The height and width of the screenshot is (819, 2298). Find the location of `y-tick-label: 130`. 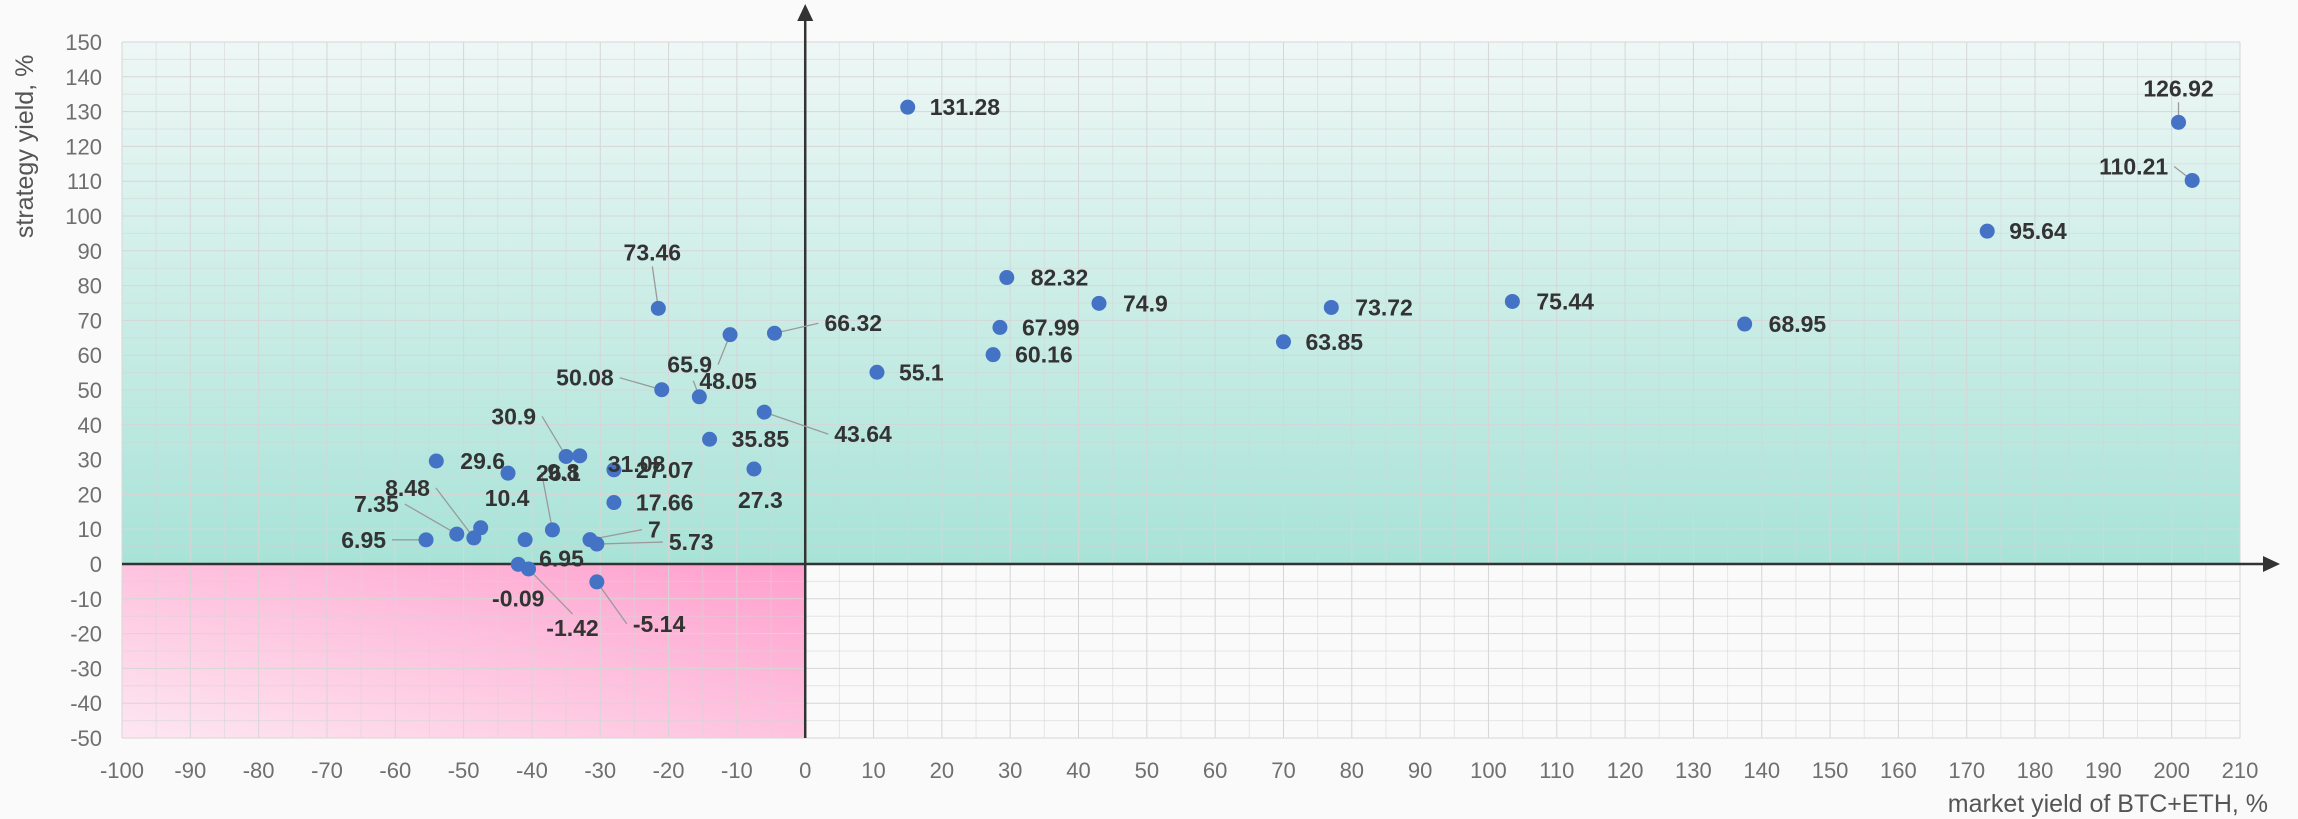

y-tick-label: 130 is located at coordinates (83, 112).